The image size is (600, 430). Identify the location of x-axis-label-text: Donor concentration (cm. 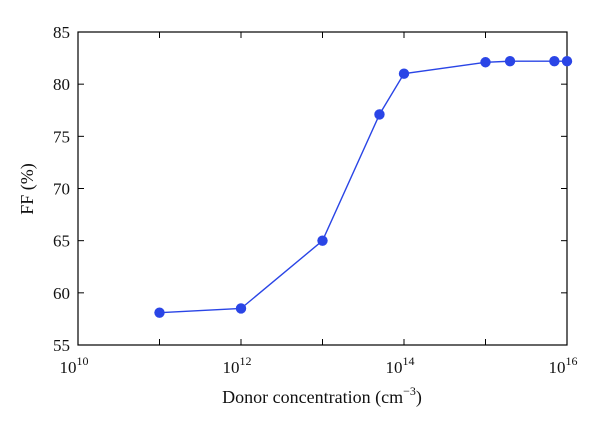
(312, 397).